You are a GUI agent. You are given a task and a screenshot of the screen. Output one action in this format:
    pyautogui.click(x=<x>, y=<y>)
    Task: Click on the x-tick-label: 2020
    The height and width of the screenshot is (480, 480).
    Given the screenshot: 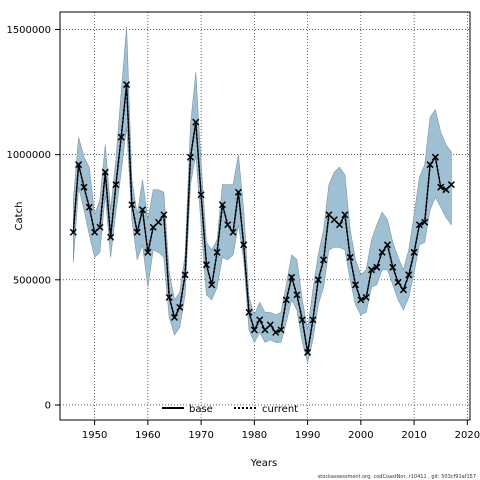 What is the action you would take?
    pyautogui.click(x=467, y=435)
    